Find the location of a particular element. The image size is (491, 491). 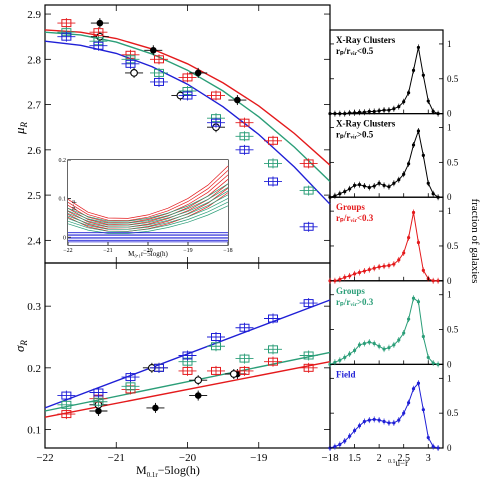

right-panel-frame is located at coordinates (386, 406).